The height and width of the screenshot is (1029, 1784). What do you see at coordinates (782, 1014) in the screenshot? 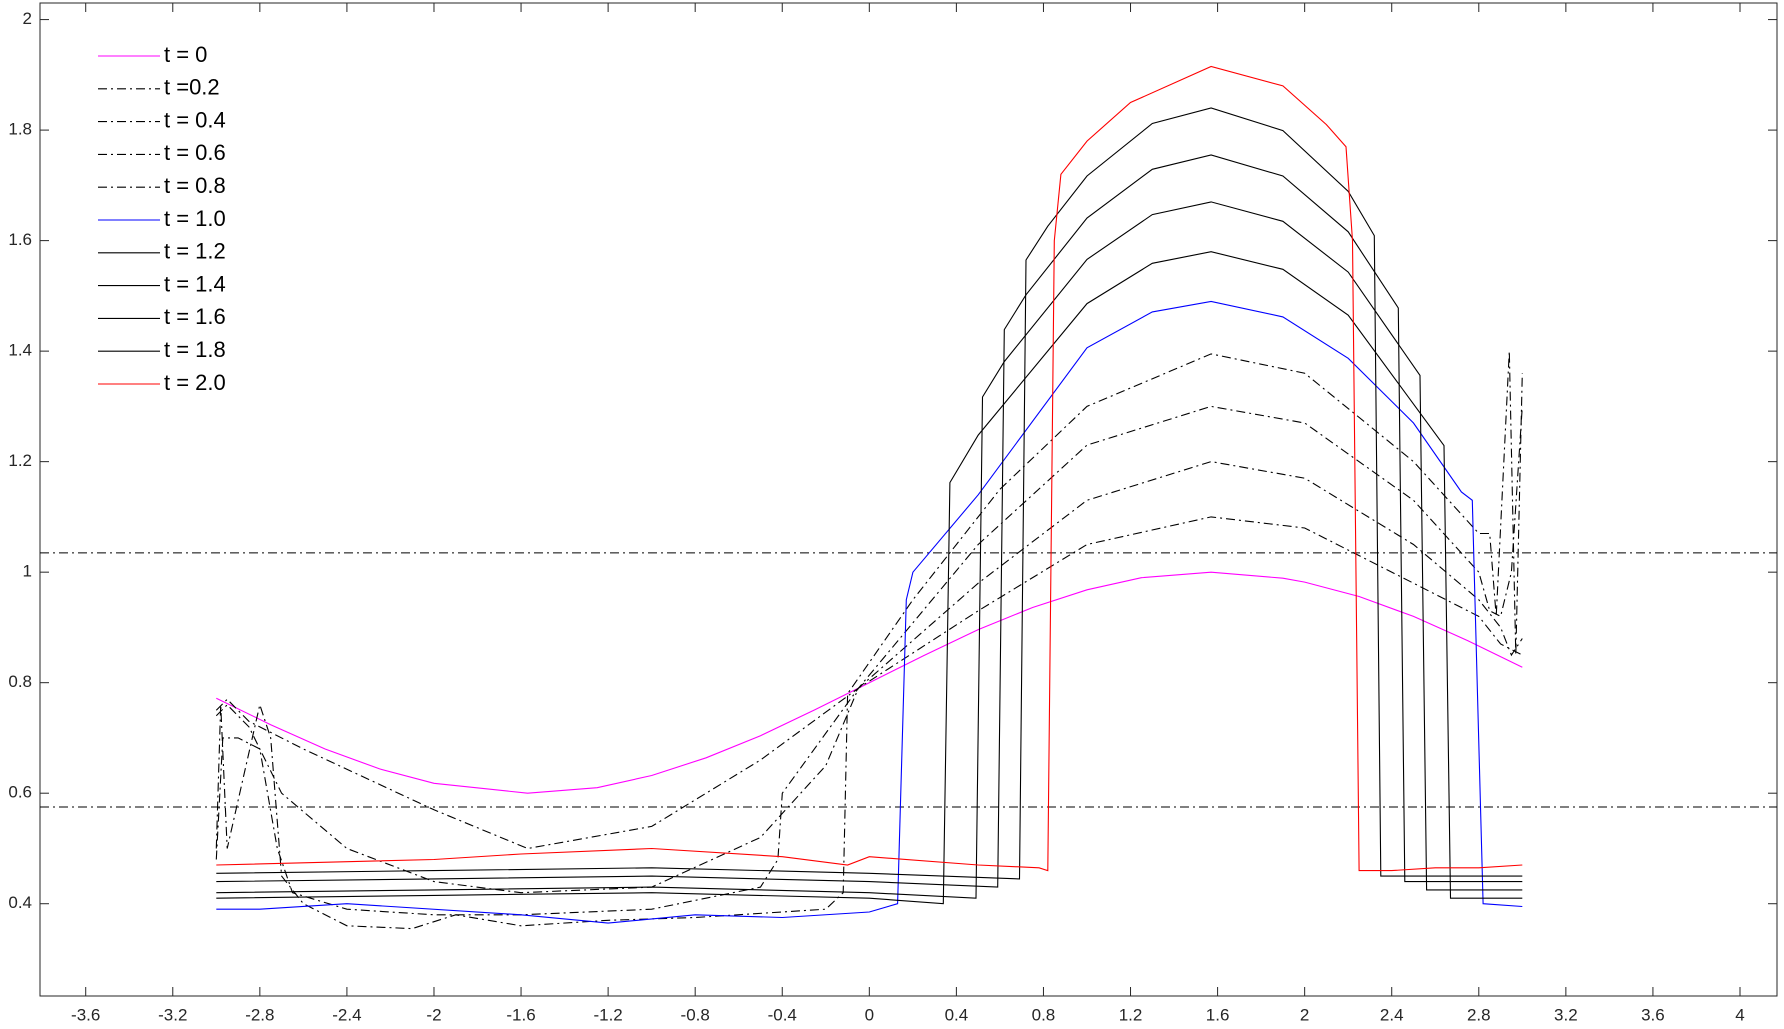
I see `x-tick-label: -0.4` at bounding box center [782, 1014].